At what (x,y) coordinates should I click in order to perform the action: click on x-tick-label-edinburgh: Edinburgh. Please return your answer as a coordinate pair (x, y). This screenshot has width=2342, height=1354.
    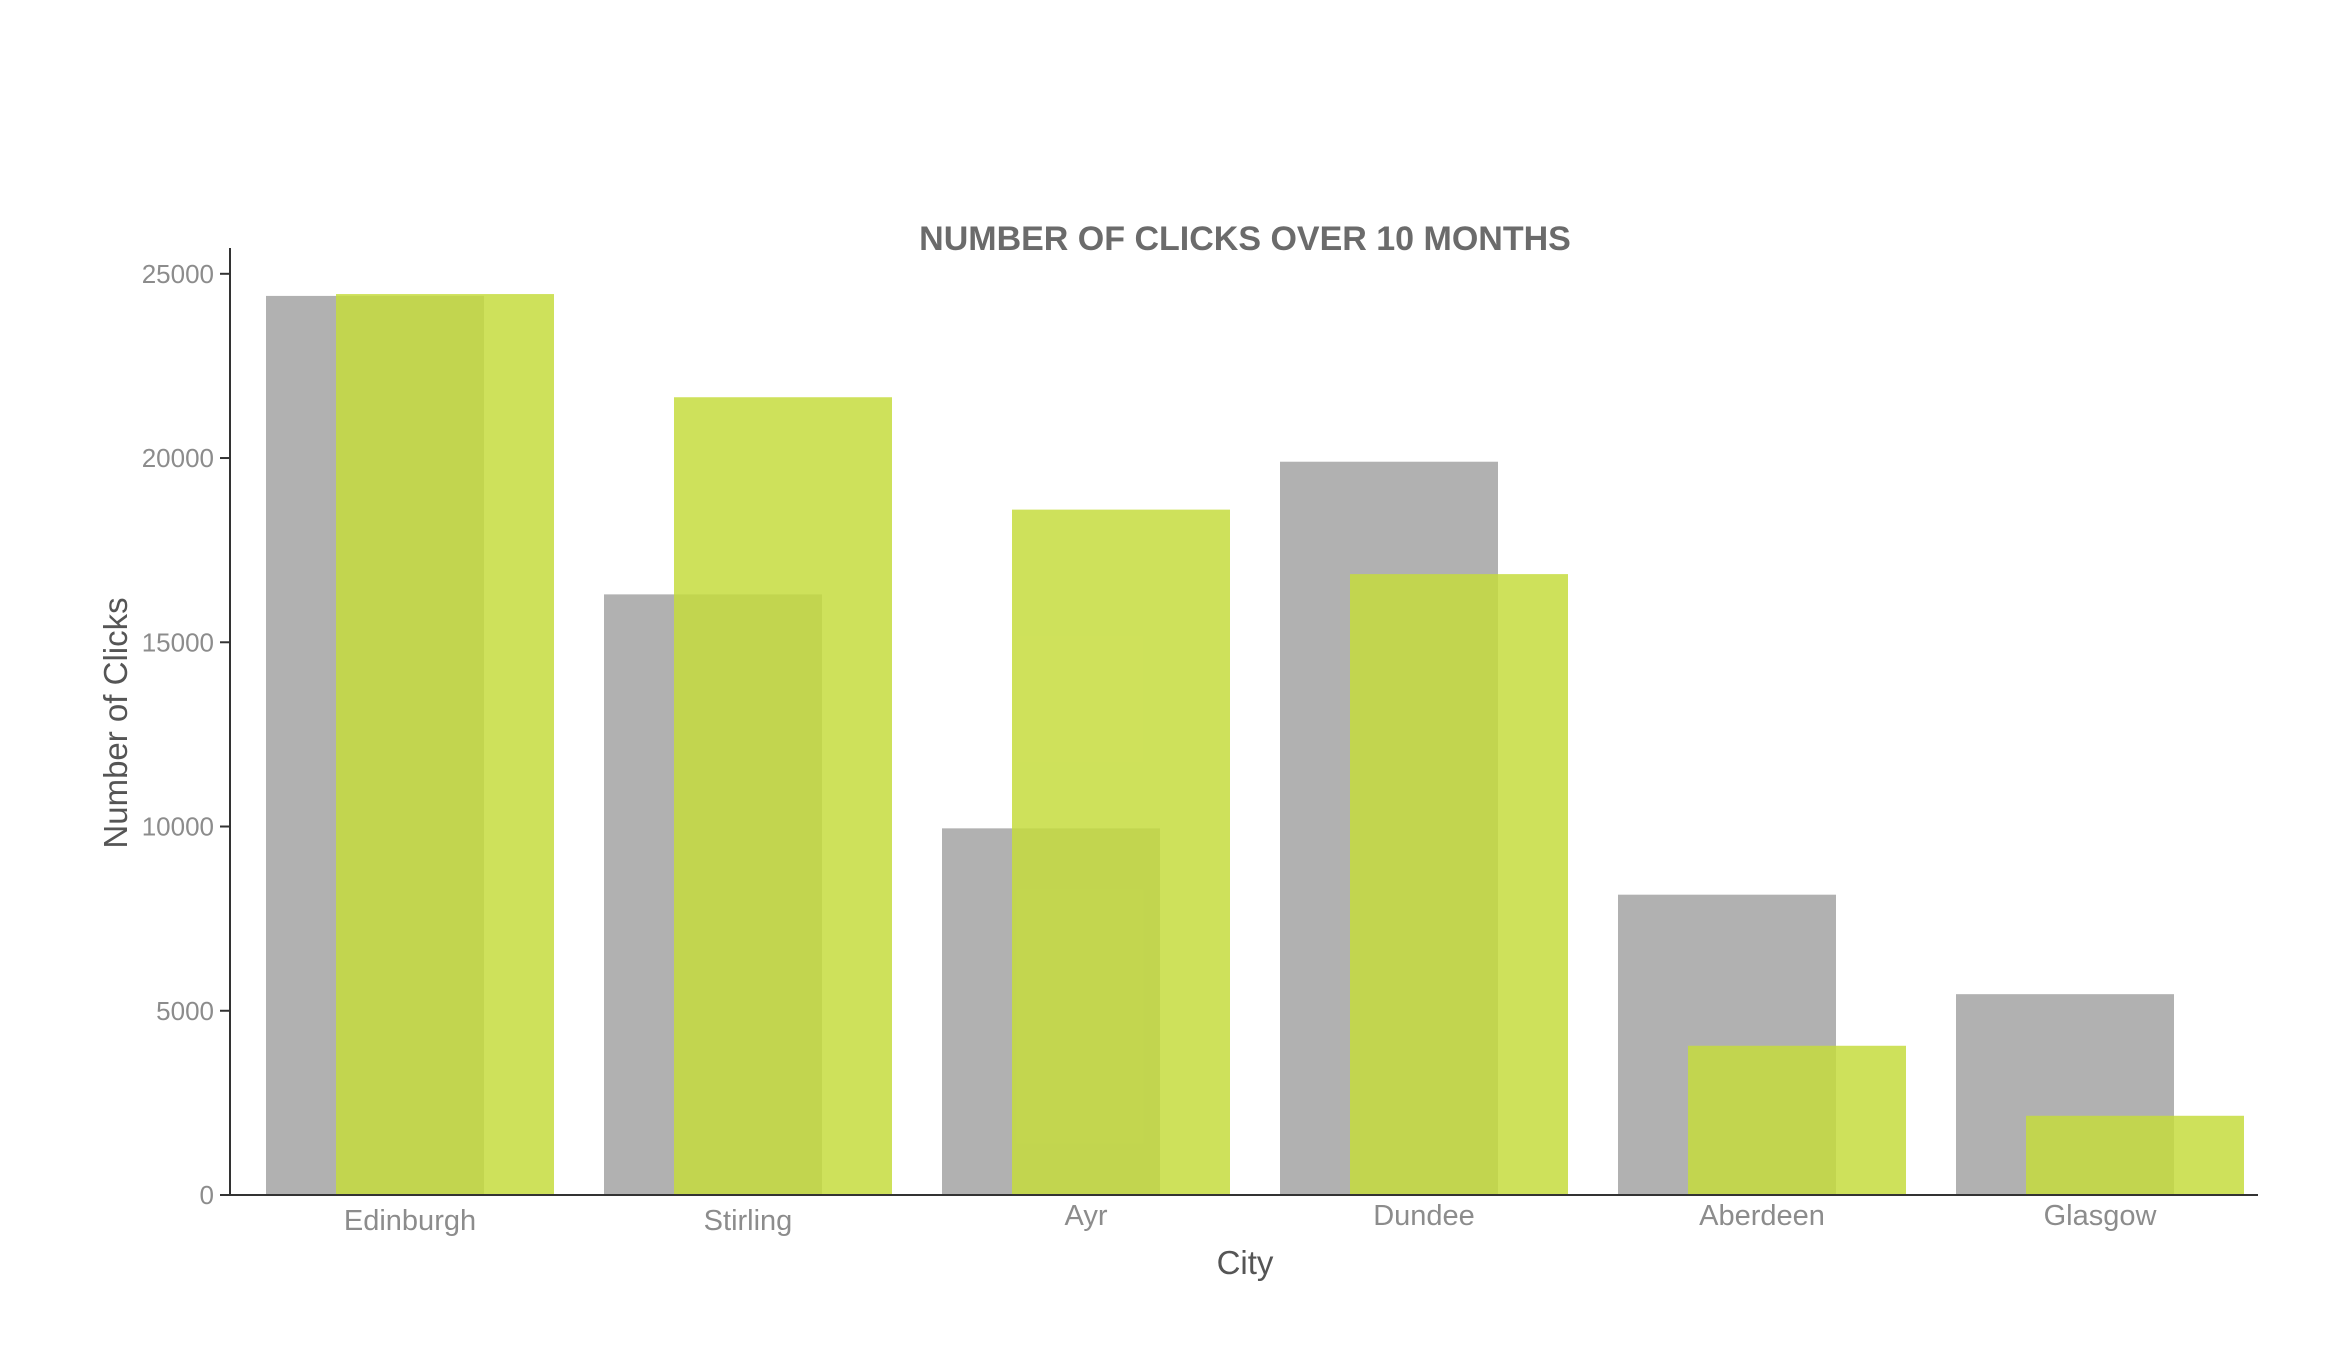
    Looking at the image, I should click on (410, 1221).